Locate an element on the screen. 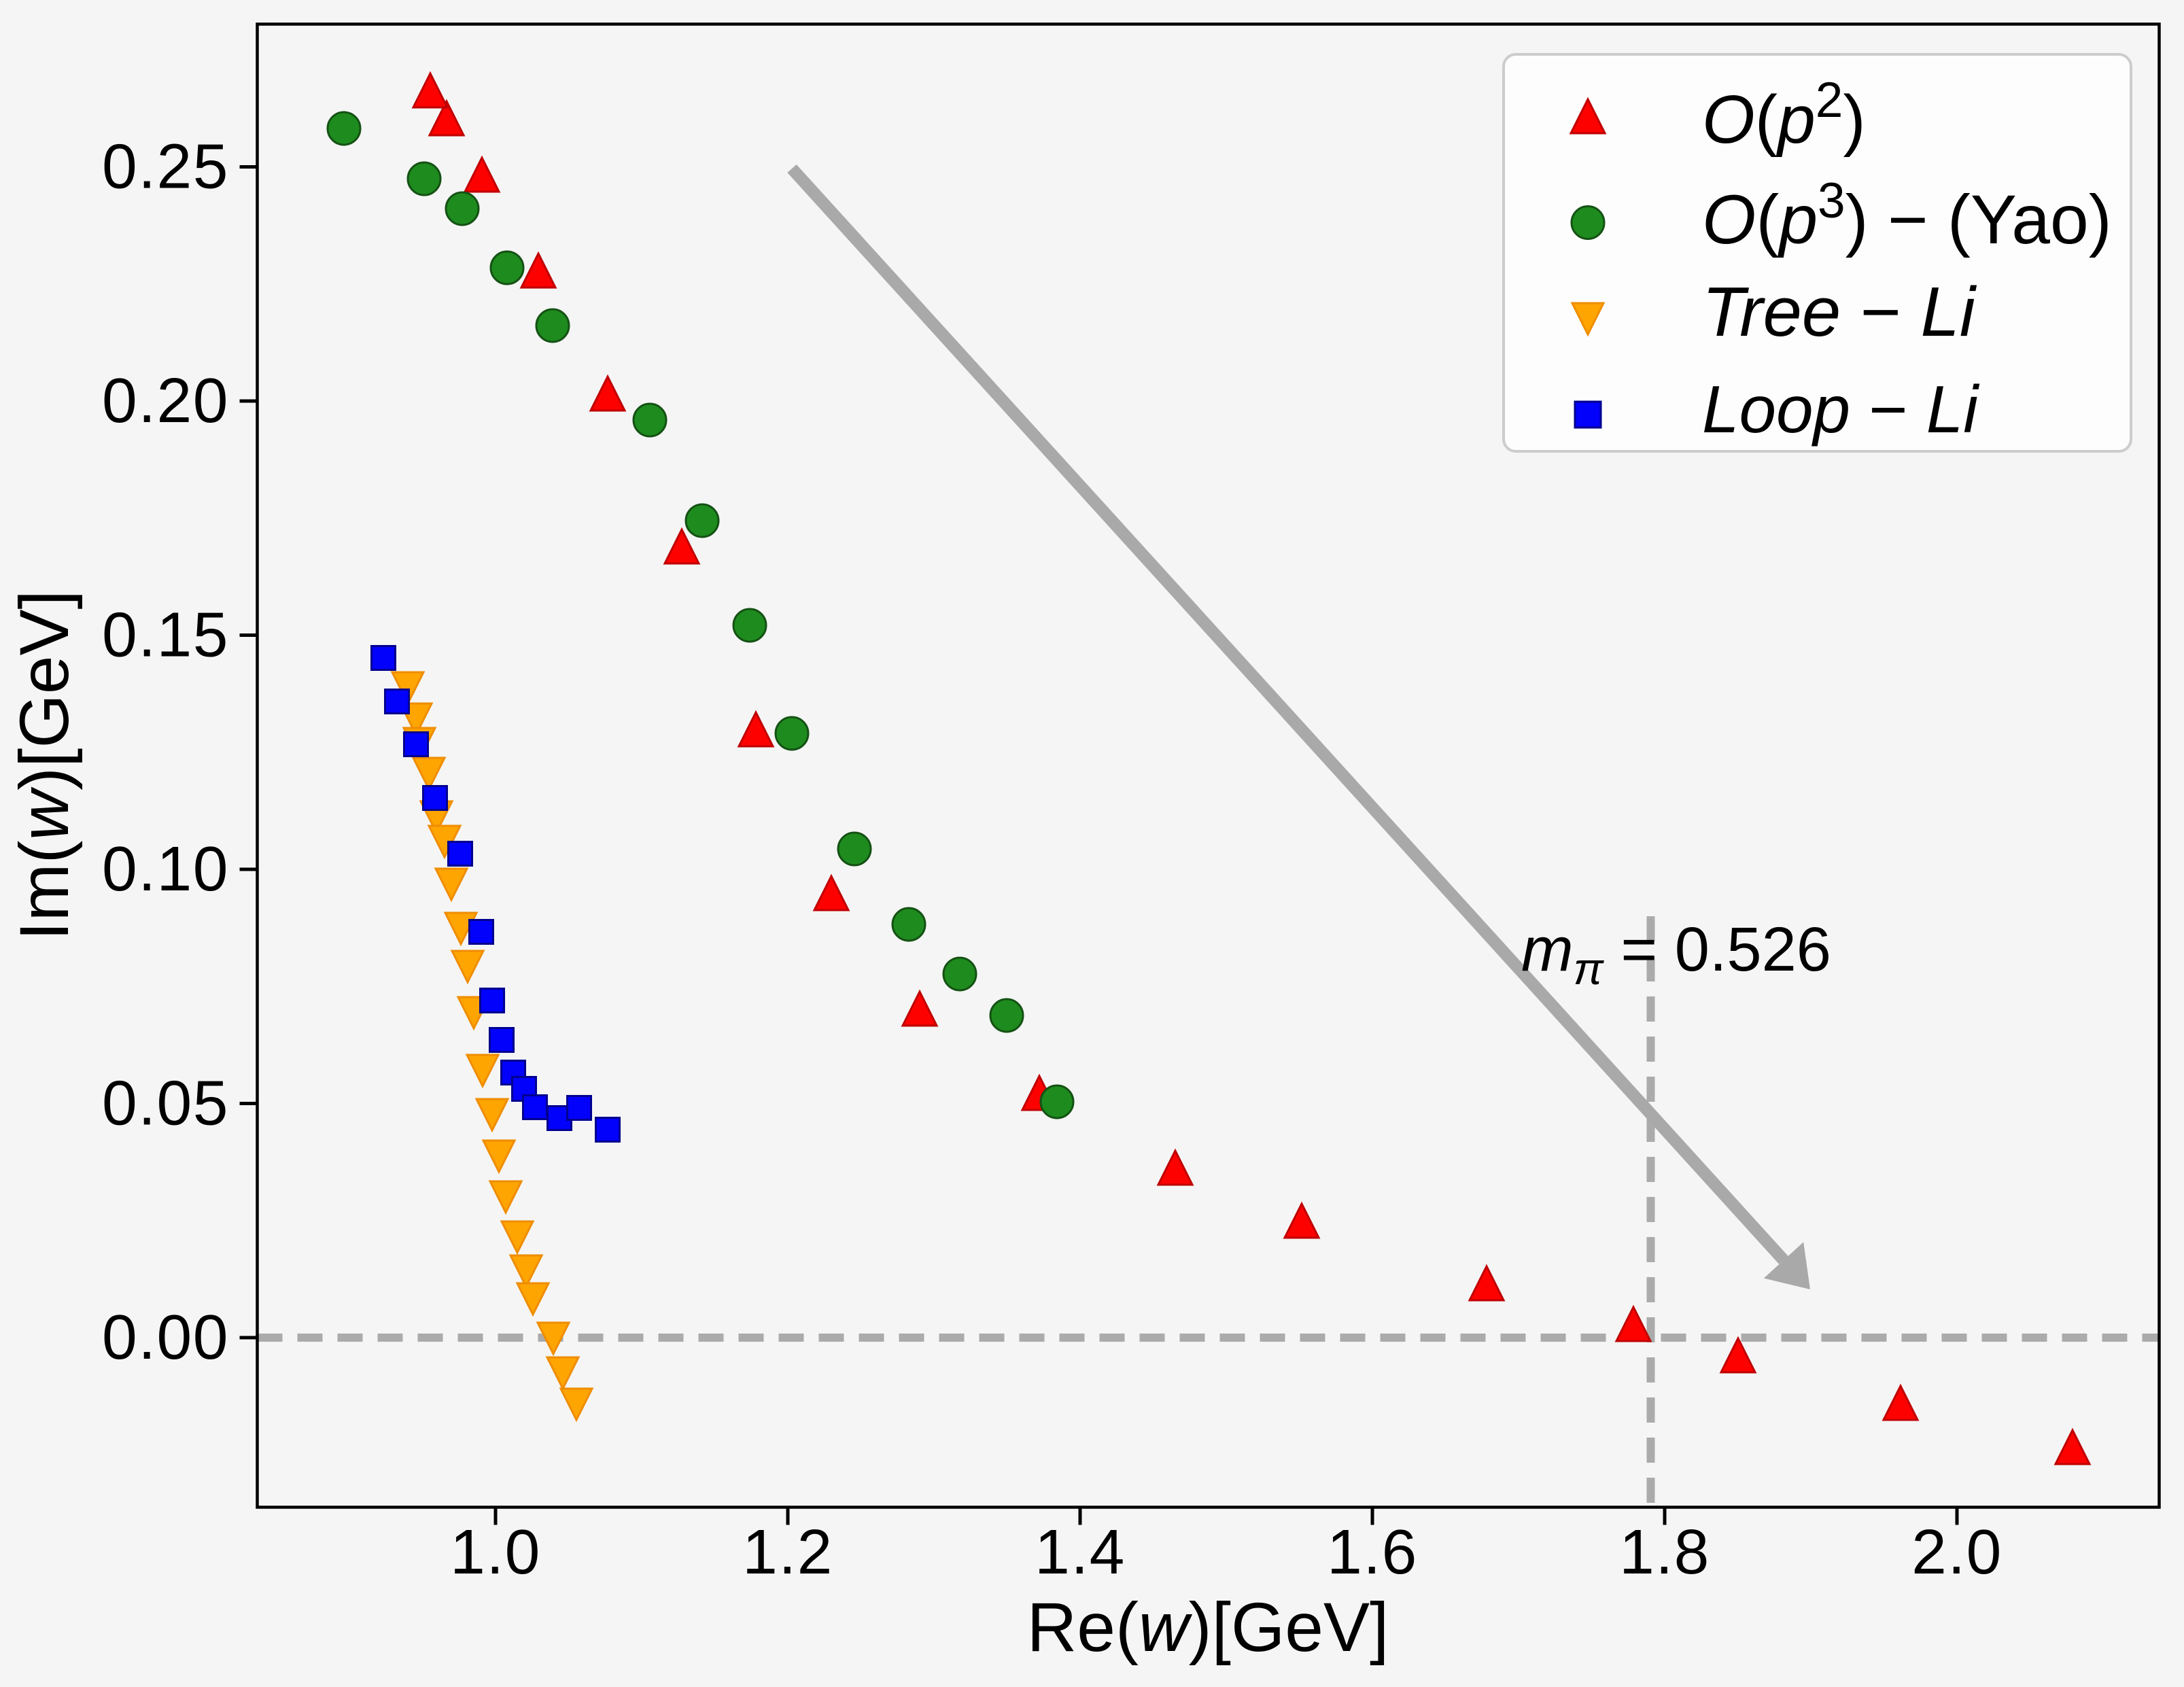 Image resolution: width=2184 pixels, height=1687 pixels. svg-text: 1.6 is located at coordinates (1373, 1552).